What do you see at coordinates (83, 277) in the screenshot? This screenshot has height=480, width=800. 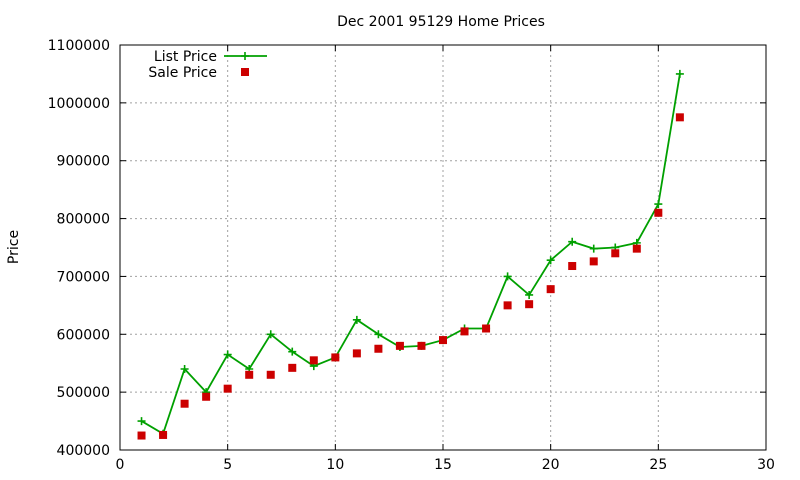 I see `y-tick-label: 700000` at bounding box center [83, 277].